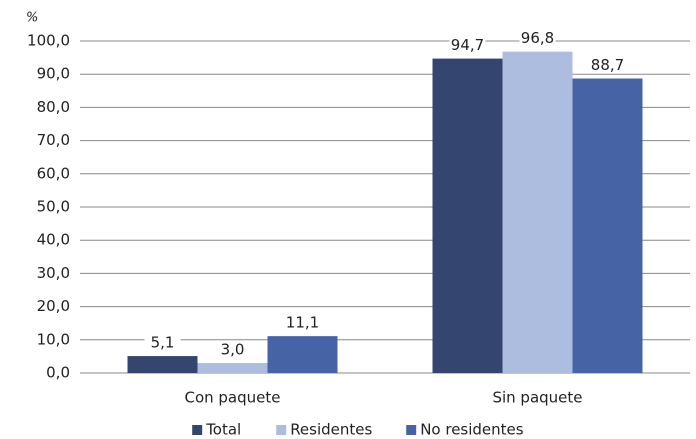 The height and width of the screenshot is (439, 696). What do you see at coordinates (53, 107) in the screenshot?
I see `y-tick-label: 80,0` at bounding box center [53, 107].